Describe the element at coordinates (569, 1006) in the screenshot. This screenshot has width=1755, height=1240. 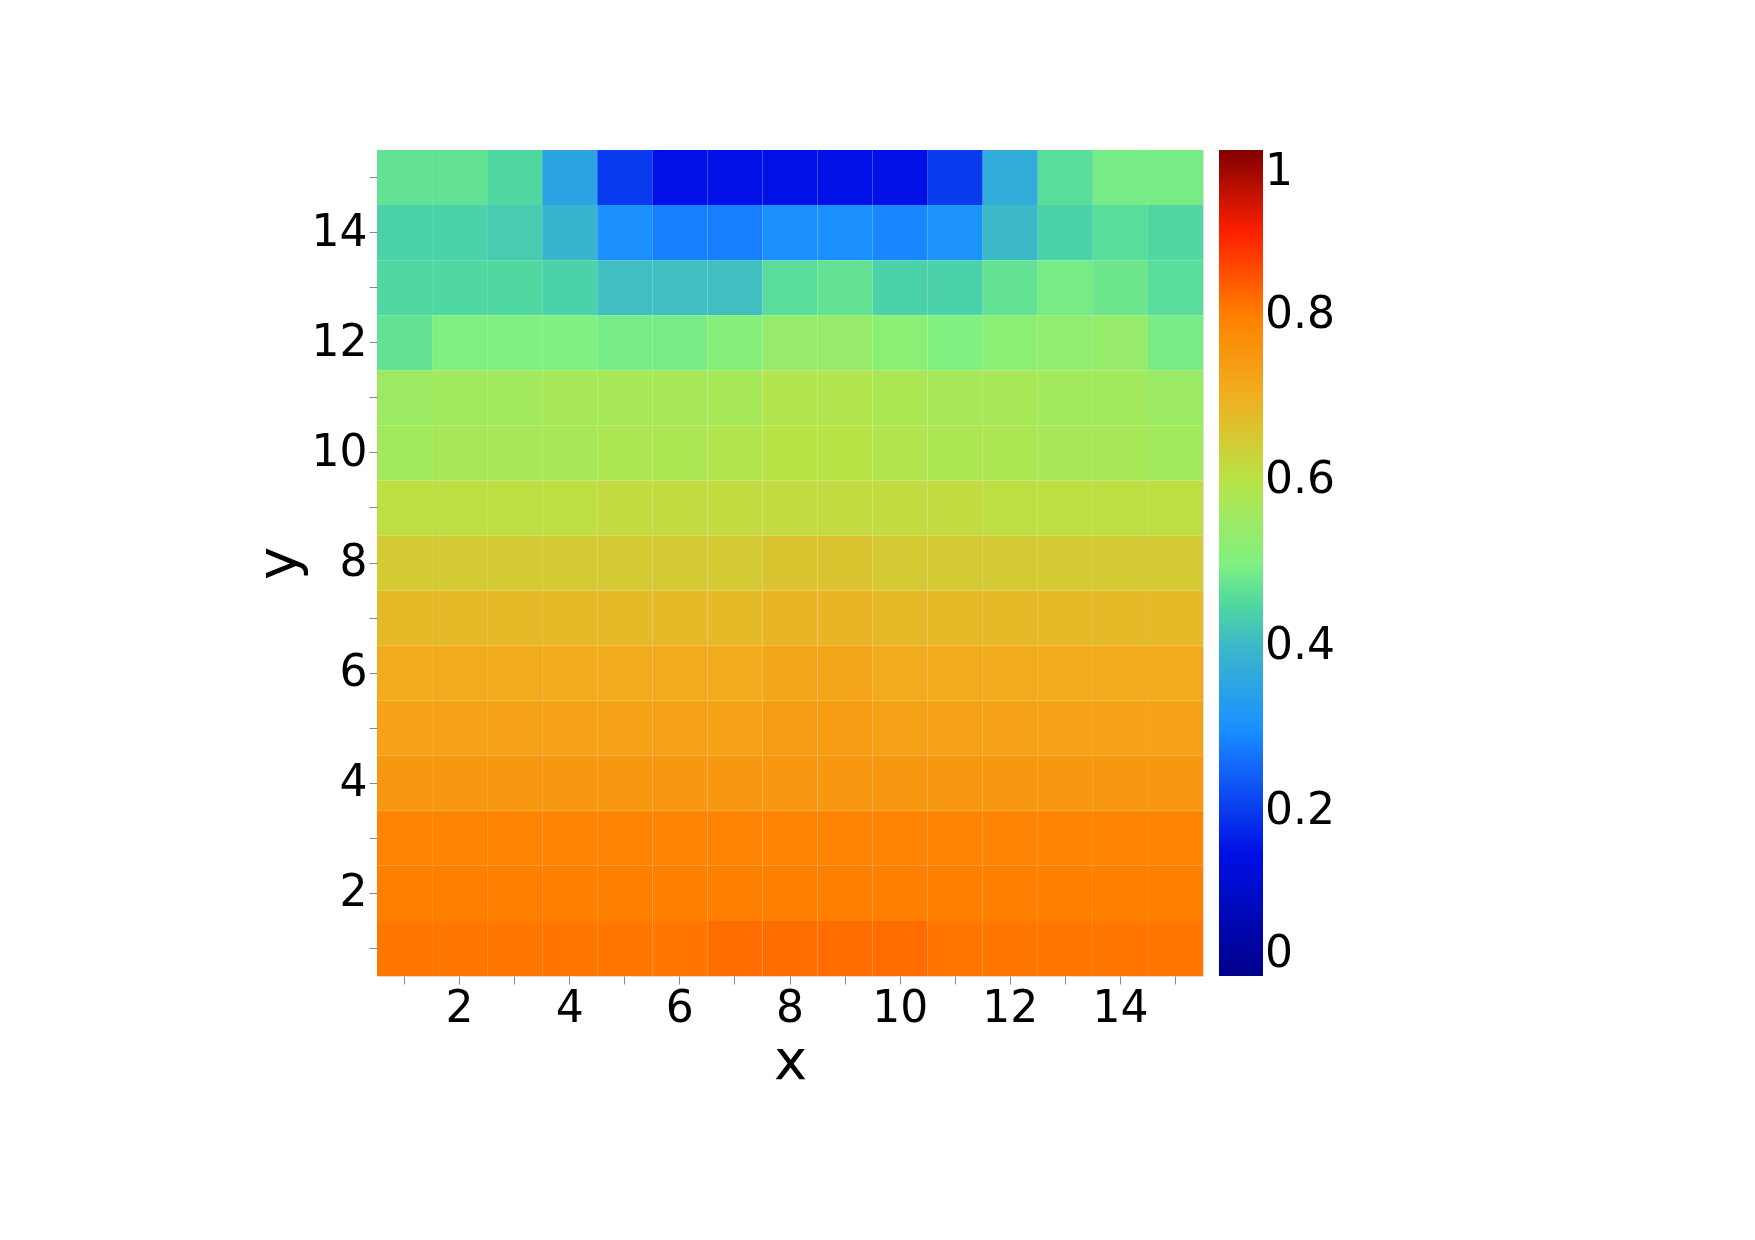
I see `x-tick-label: 4` at that location.